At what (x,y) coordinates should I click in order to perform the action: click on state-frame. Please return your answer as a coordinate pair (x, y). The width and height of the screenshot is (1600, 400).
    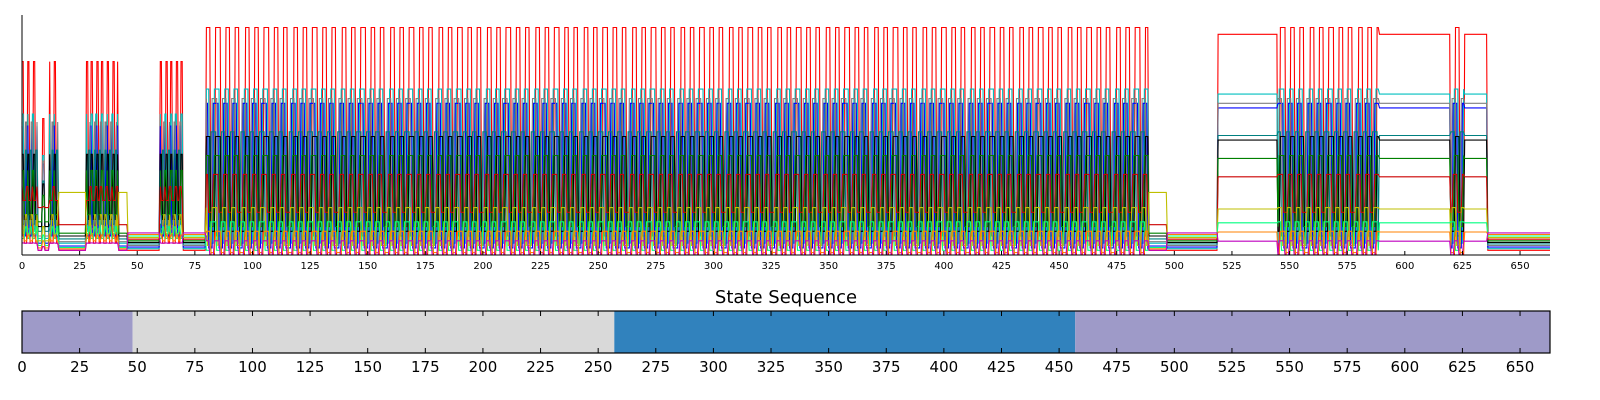
    Looking at the image, I should click on (786, 332).